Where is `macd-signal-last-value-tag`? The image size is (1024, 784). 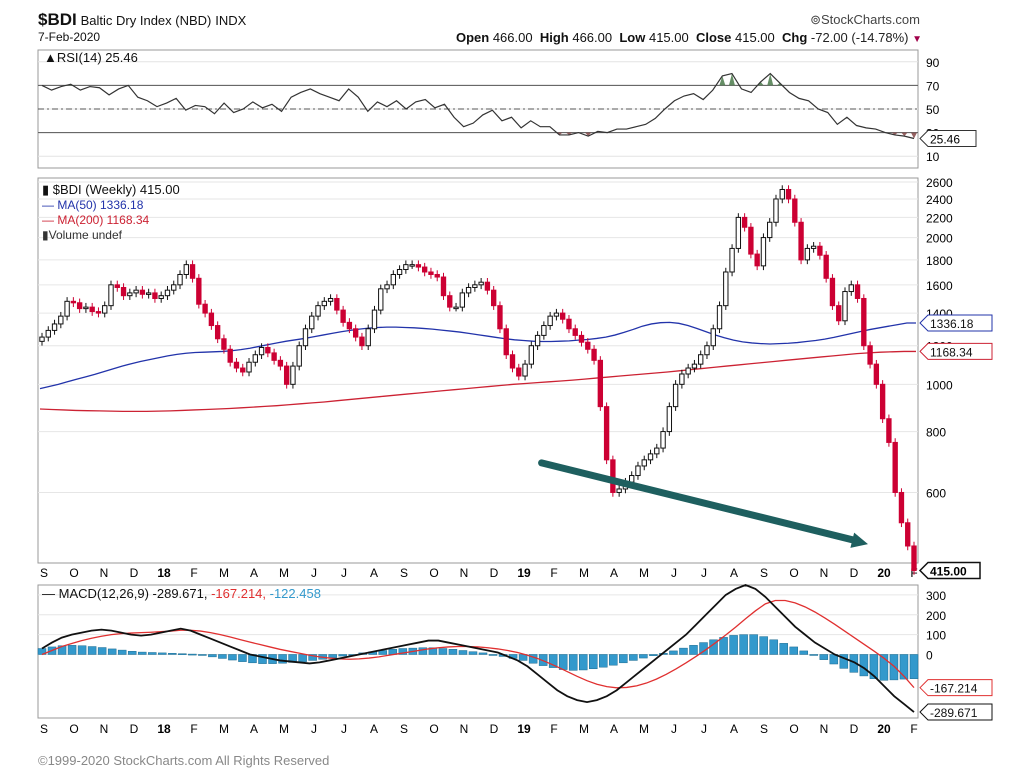
macd-signal-last-value-tag is located at coordinates (956, 688).